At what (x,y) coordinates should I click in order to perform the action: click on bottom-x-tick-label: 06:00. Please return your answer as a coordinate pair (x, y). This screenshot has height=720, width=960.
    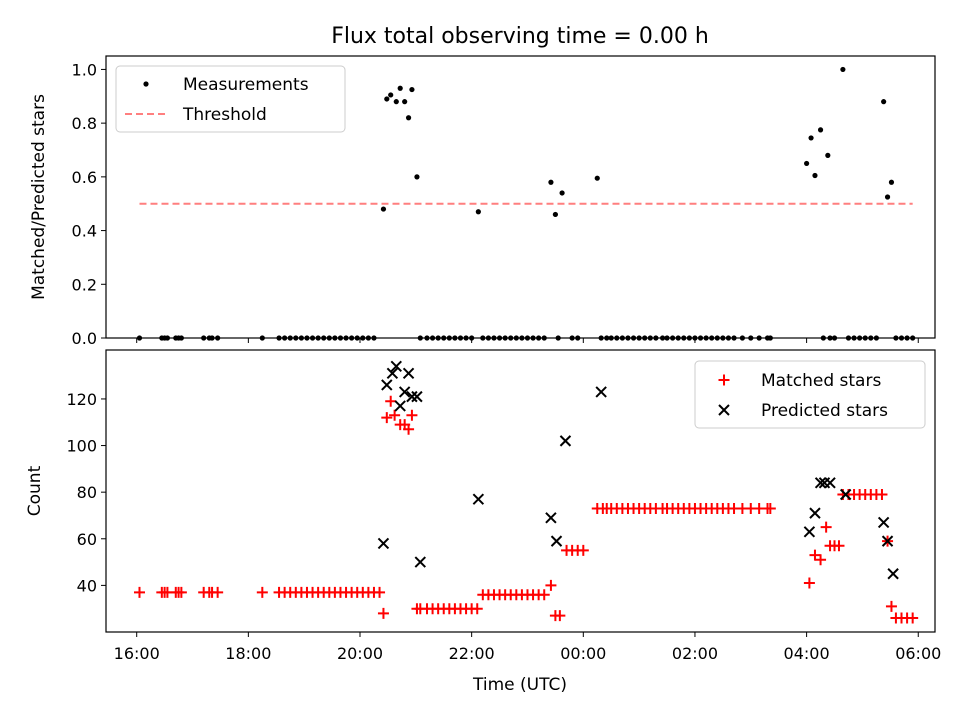
    Looking at the image, I should click on (918, 653).